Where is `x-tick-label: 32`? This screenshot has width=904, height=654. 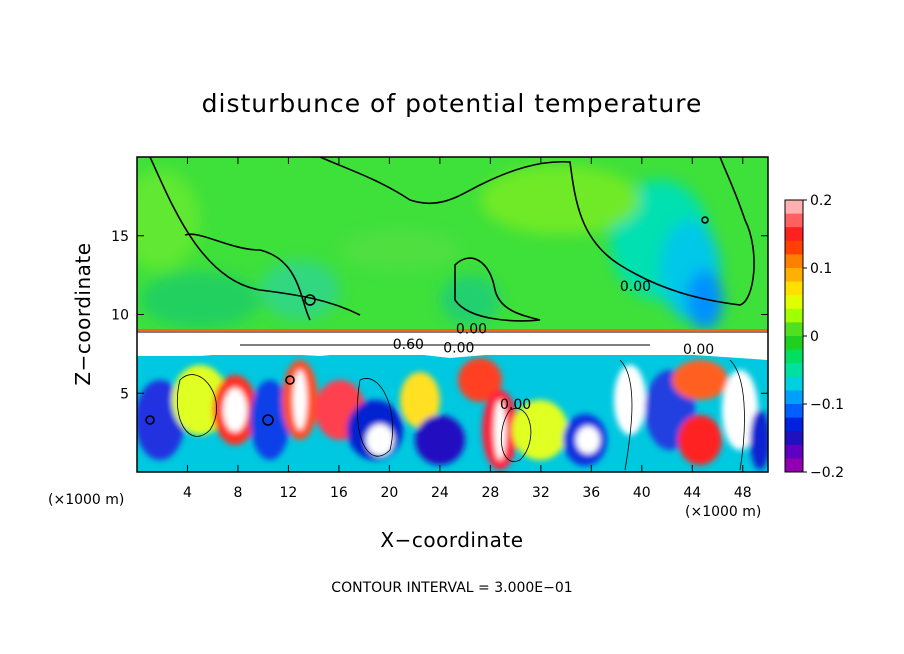 x-tick-label: 32 is located at coordinates (541, 493).